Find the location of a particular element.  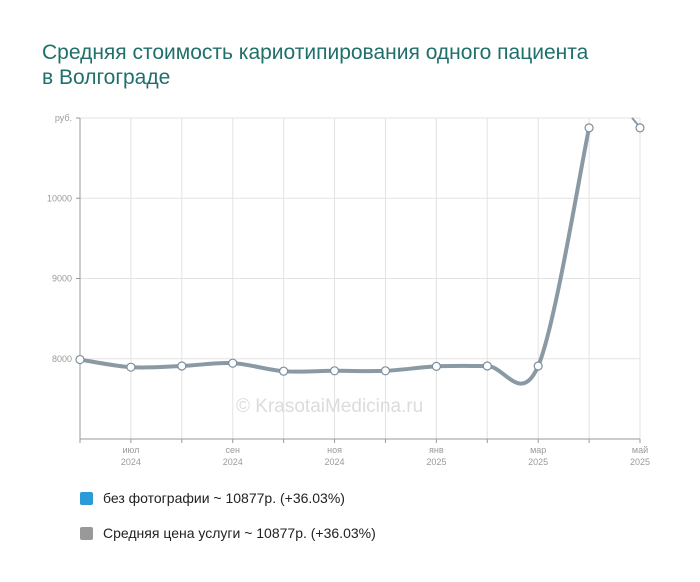

x-tick-label: сен is located at coordinates (232, 450).